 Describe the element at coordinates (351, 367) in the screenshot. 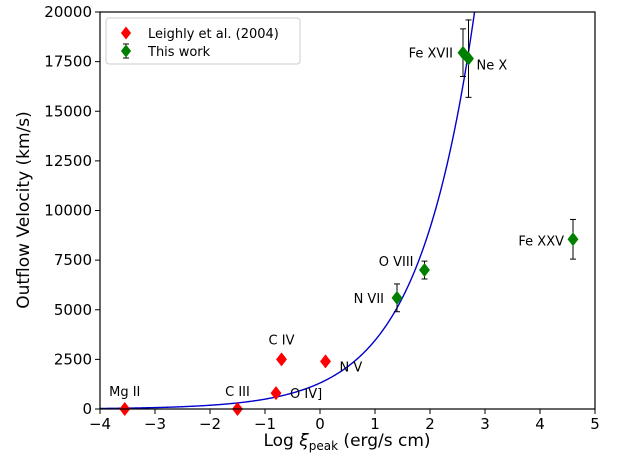

I see `annotation-n-v: N V` at that location.